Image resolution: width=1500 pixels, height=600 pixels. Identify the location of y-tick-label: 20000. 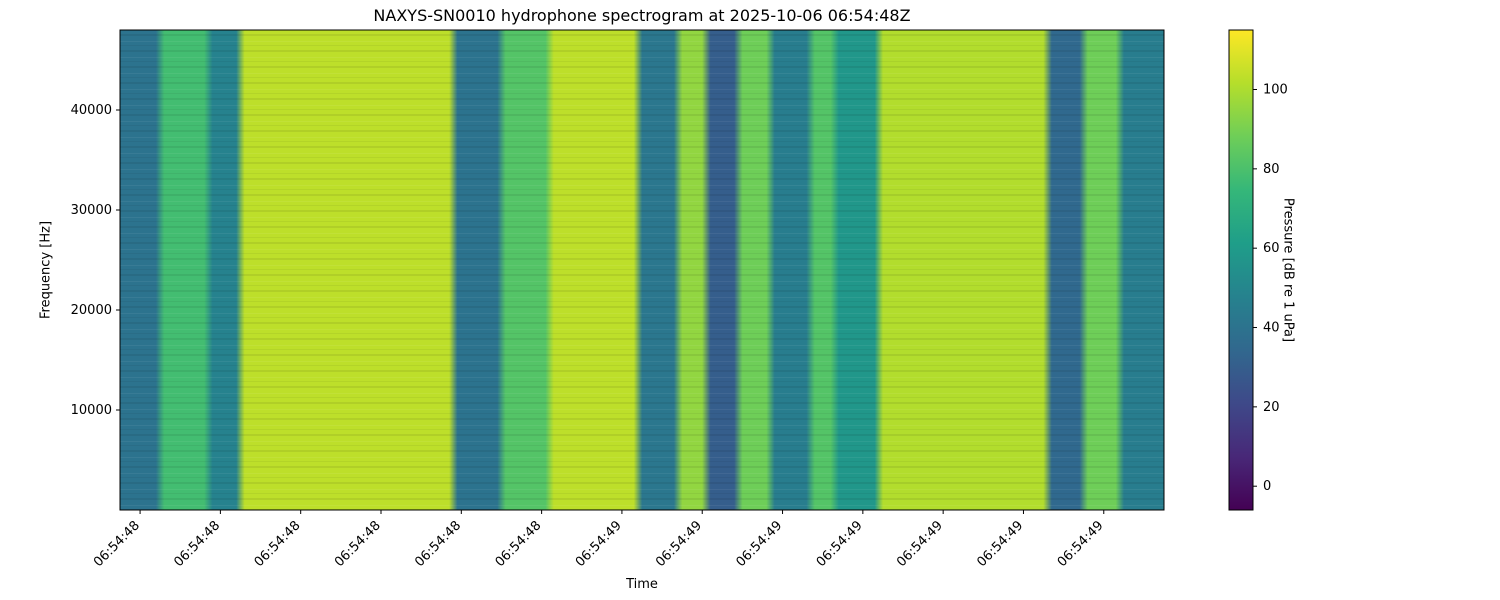
(91, 310).